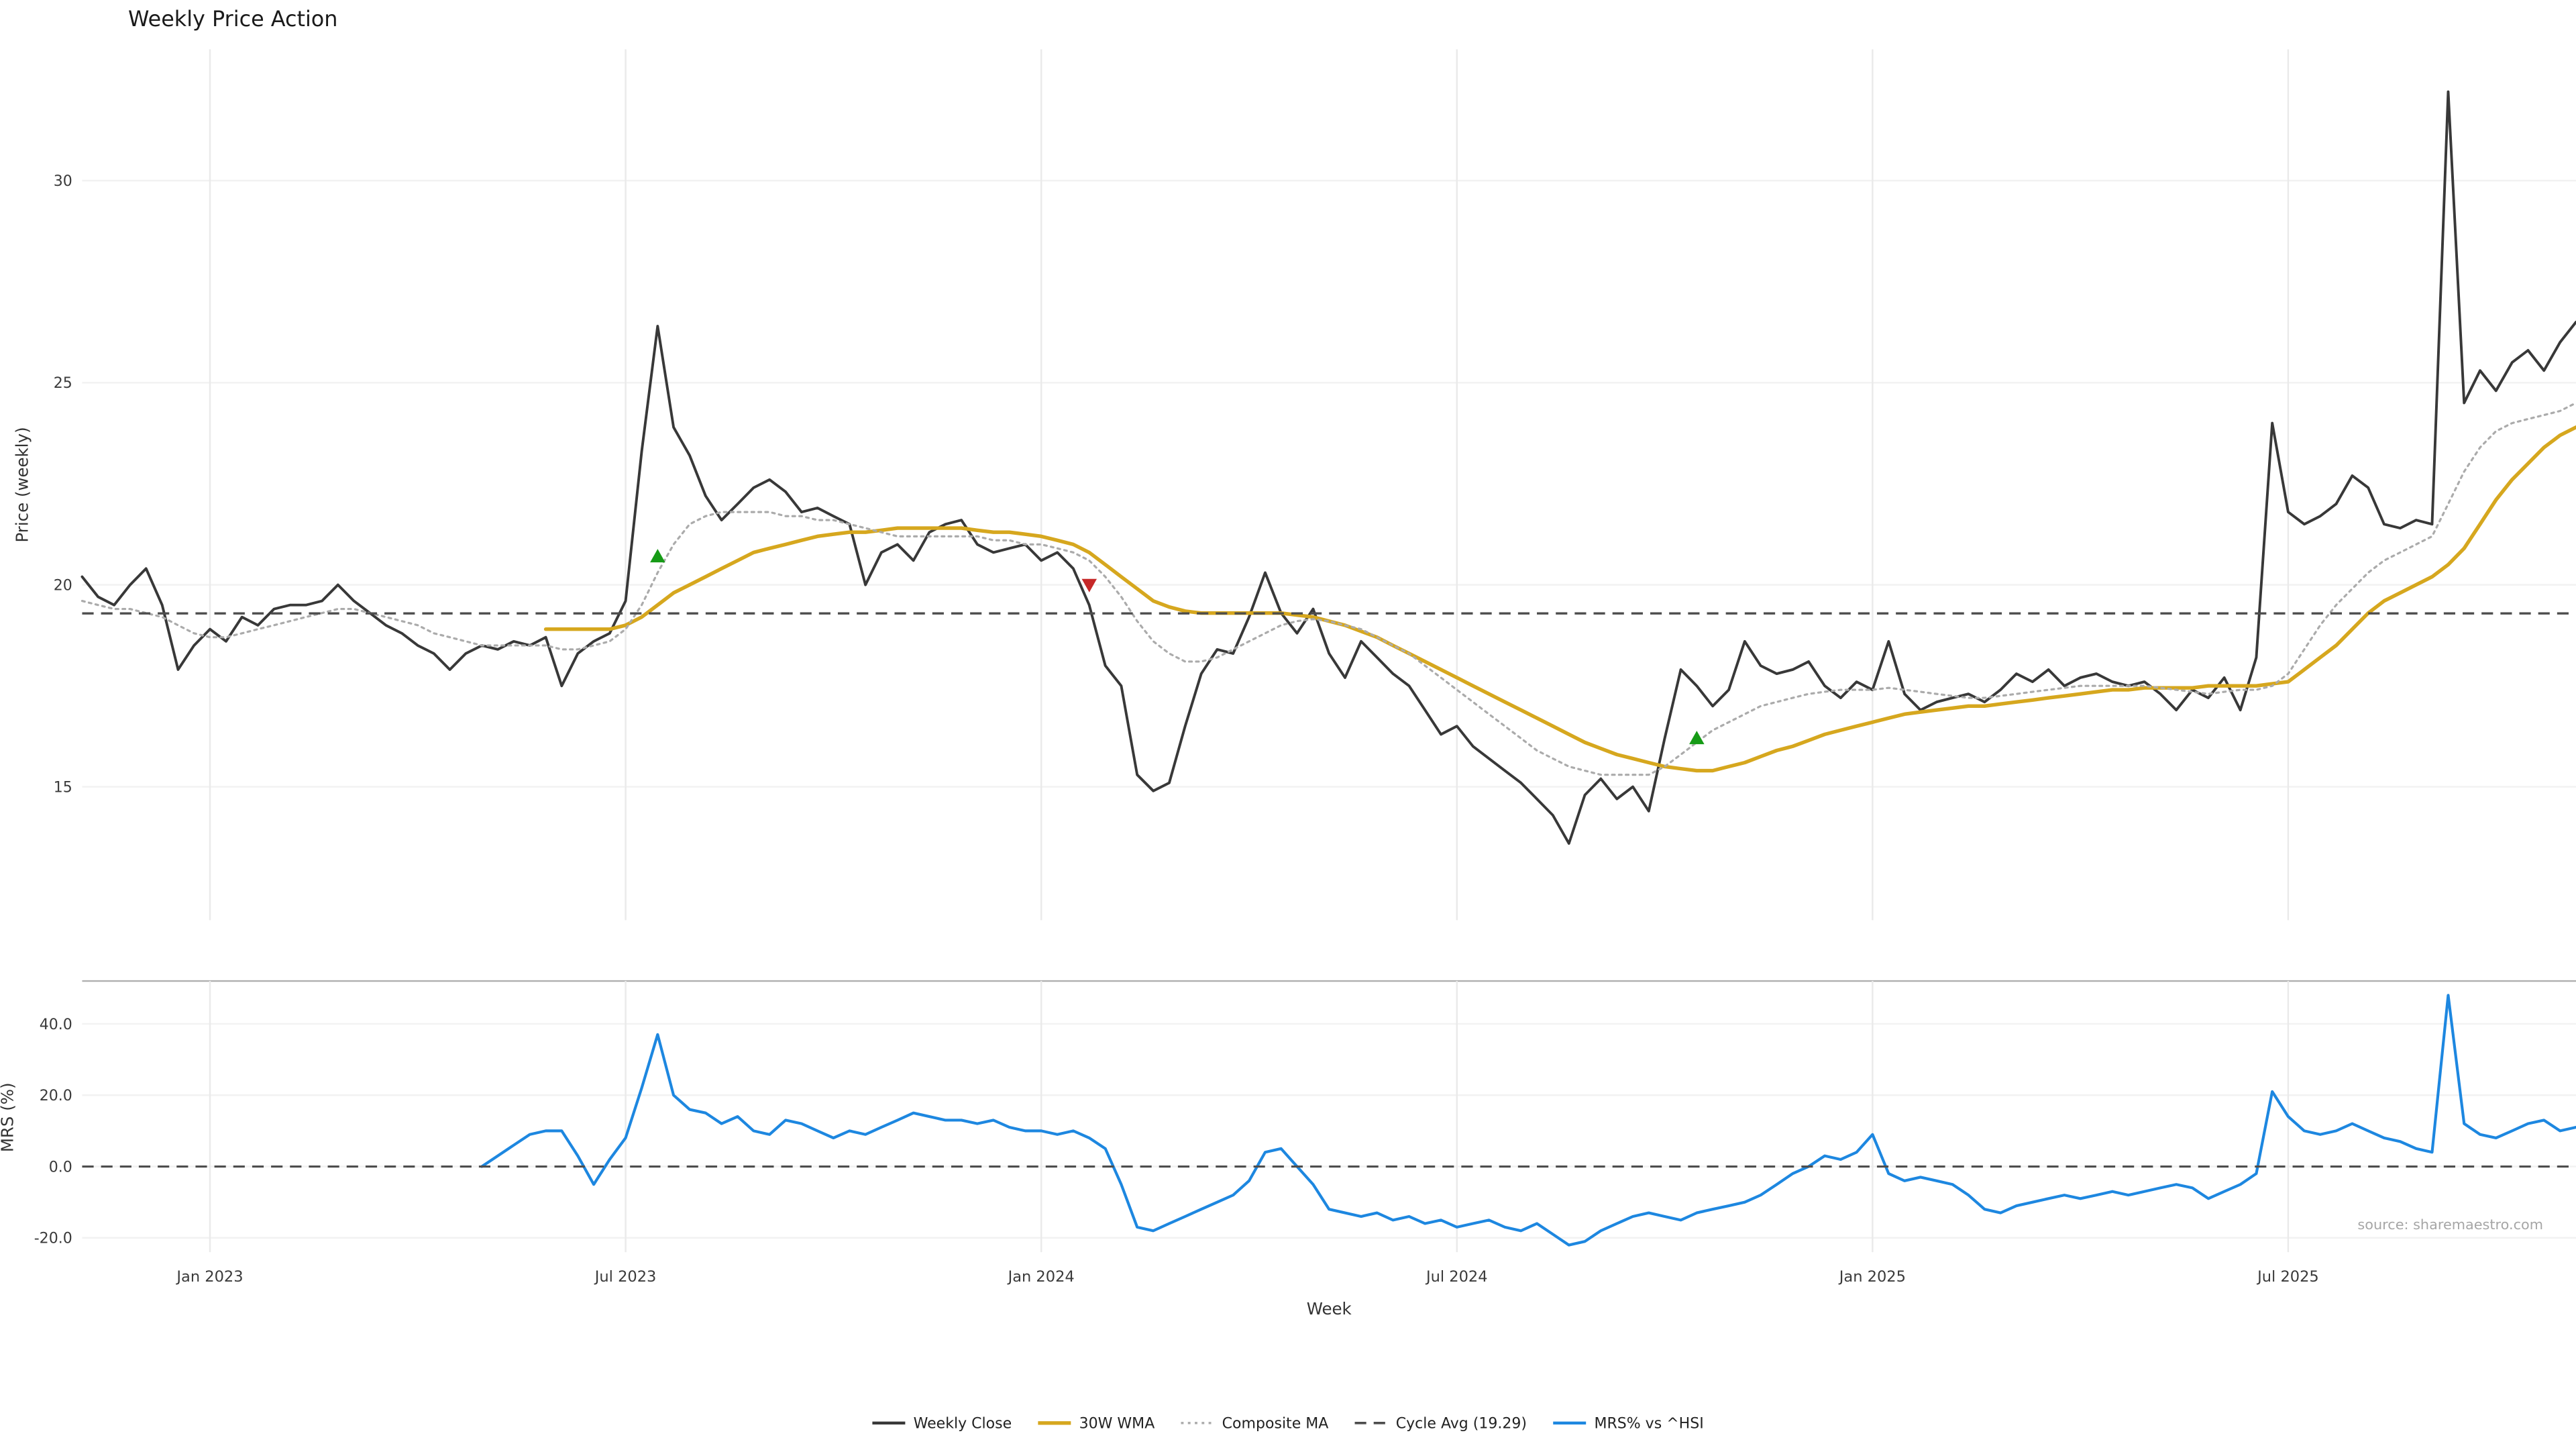  What do you see at coordinates (963, 1424) in the screenshot?
I see `legend-label: Weekly Close` at bounding box center [963, 1424].